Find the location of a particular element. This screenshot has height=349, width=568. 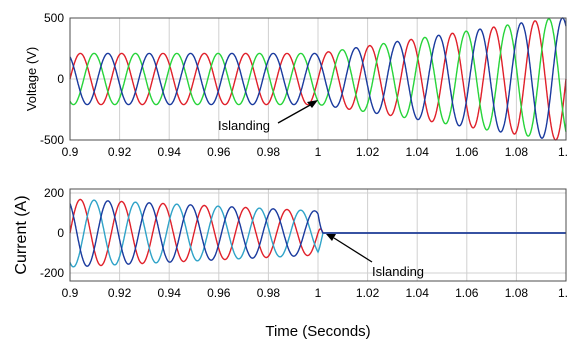

y-tick-label: -500 is located at coordinates (52, 140).